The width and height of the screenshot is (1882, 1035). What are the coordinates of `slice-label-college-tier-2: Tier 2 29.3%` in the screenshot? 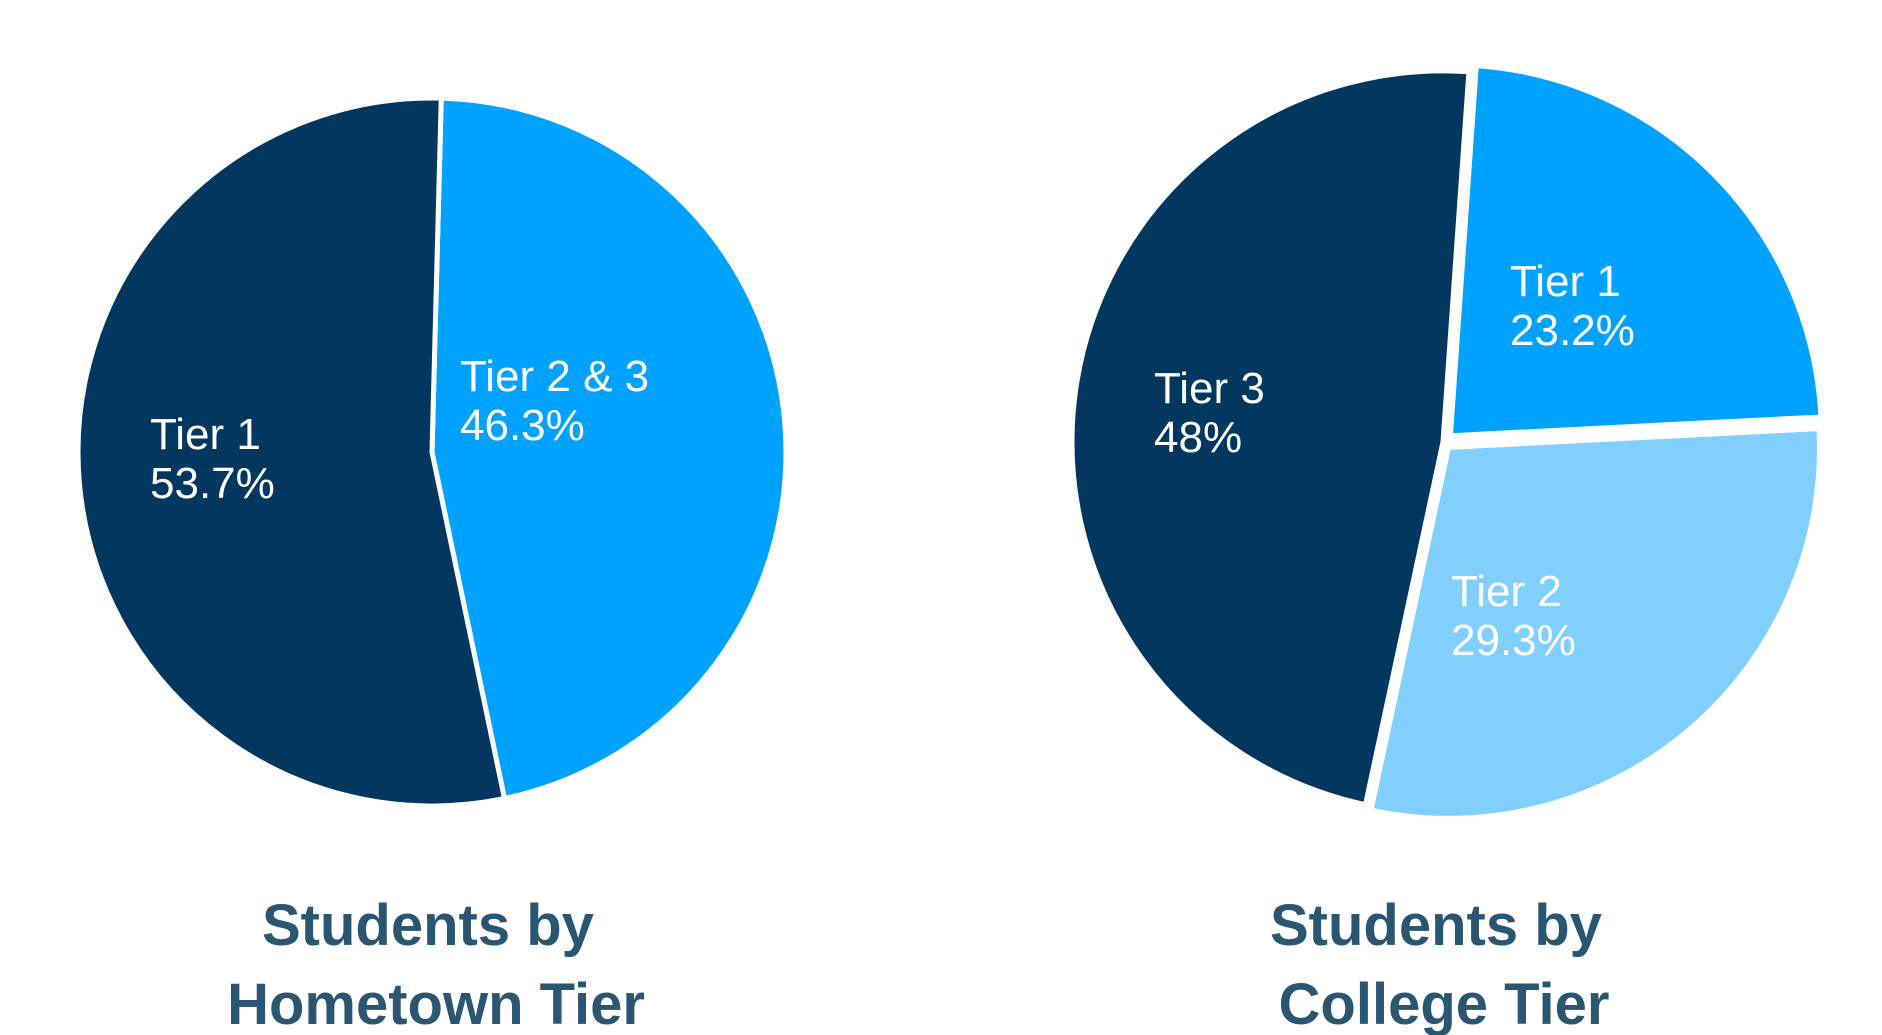 It's located at (1513, 616).